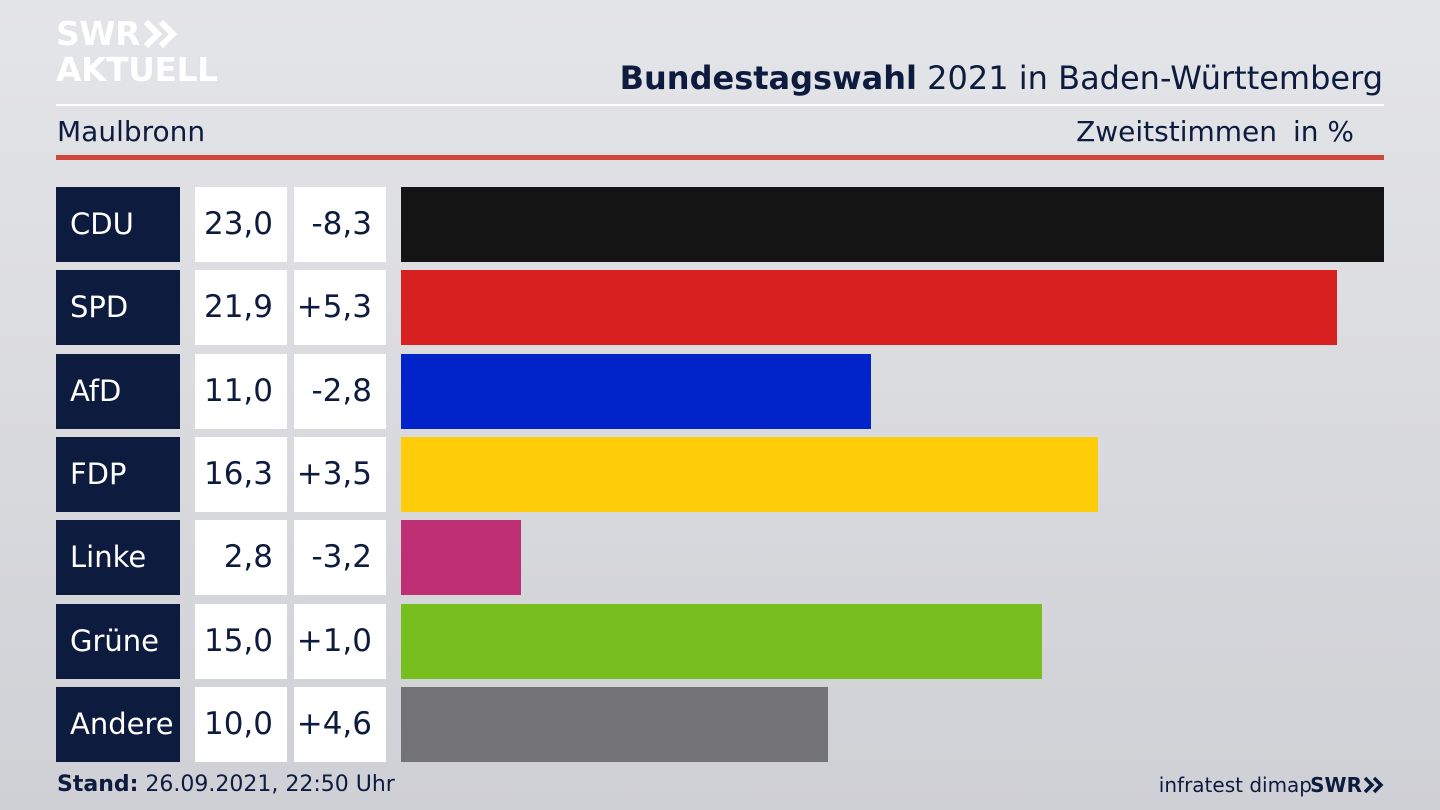 The width and height of the screenshot is (1440, 810). I want to click on vote-share-label: 16,3, so click(241, 474).